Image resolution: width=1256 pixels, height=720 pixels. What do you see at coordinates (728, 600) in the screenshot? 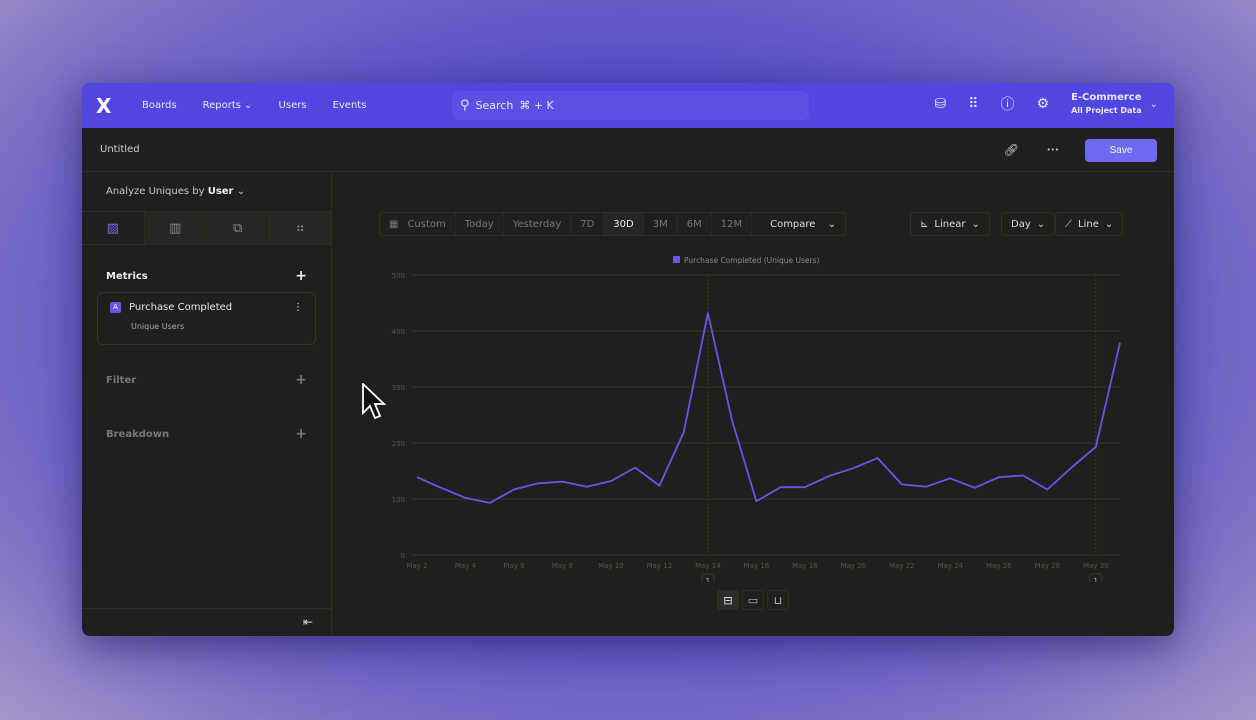
I see `split-view-icon: ⊟` at bounding box center [728, 600].